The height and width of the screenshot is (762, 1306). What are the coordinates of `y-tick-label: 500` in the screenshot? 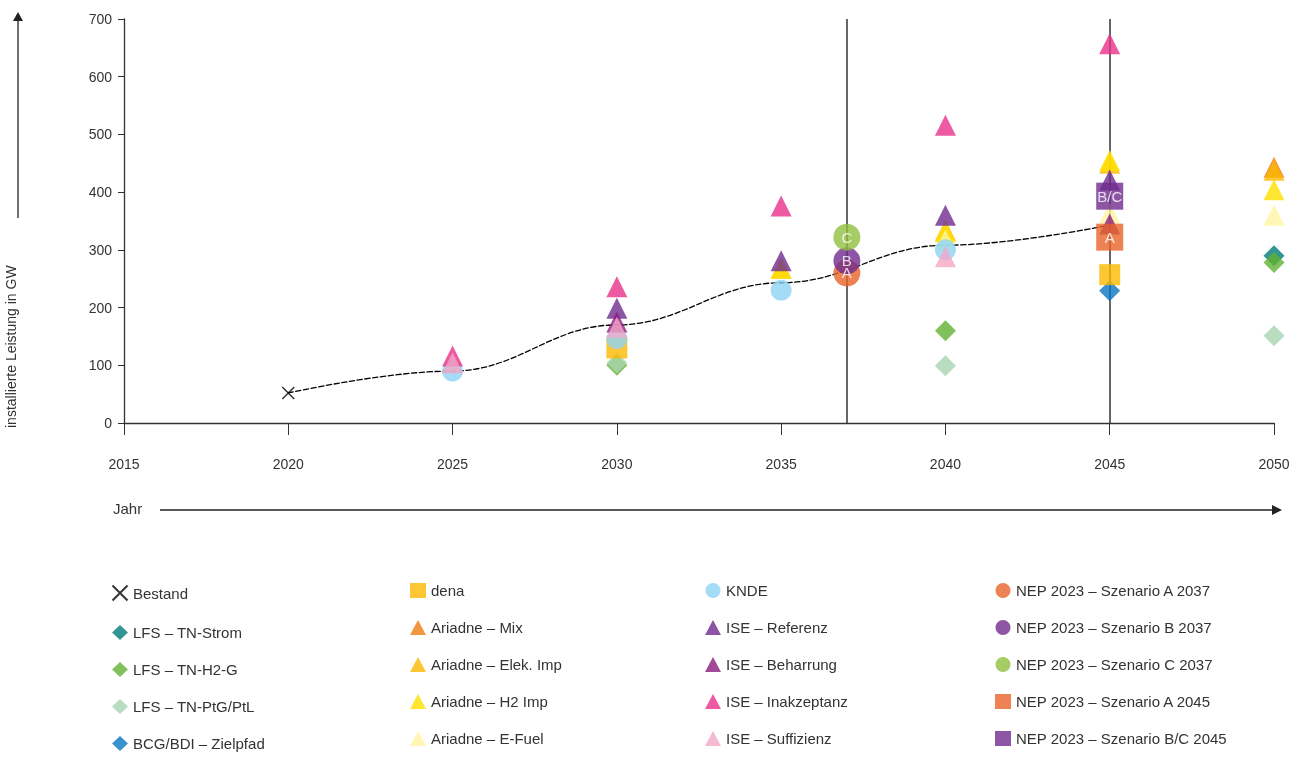 It's located at (100, 134).